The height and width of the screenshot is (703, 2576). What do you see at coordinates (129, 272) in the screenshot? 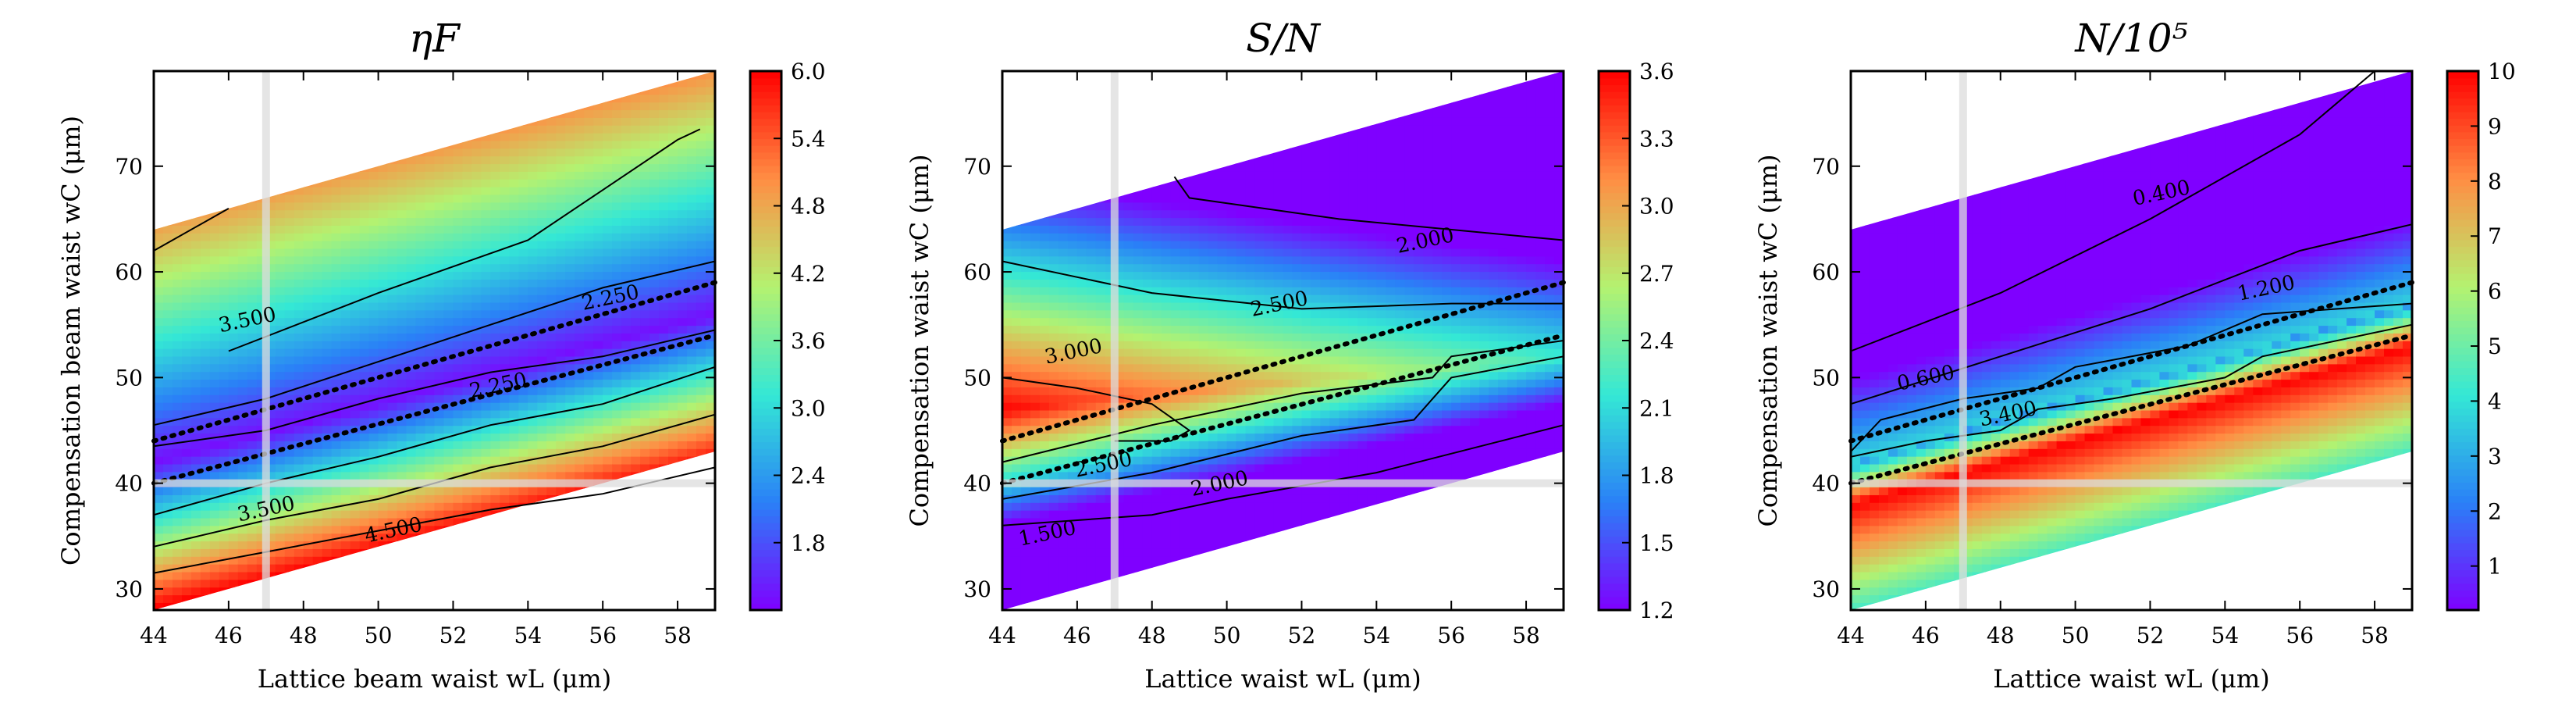
I see `y-tick-label: 60` at bounding box center [129, 272].